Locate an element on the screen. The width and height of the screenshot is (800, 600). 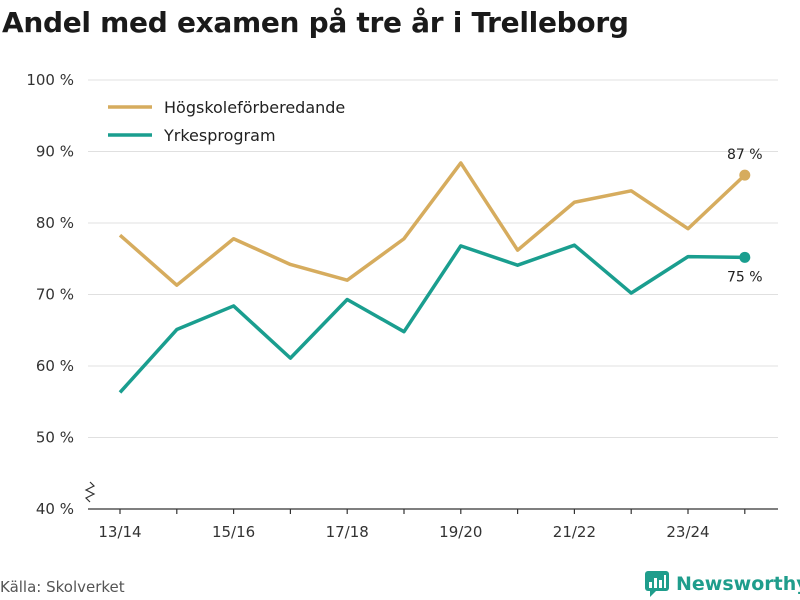
brand-logo: Newsworthy is located at coordinates (722, 584).